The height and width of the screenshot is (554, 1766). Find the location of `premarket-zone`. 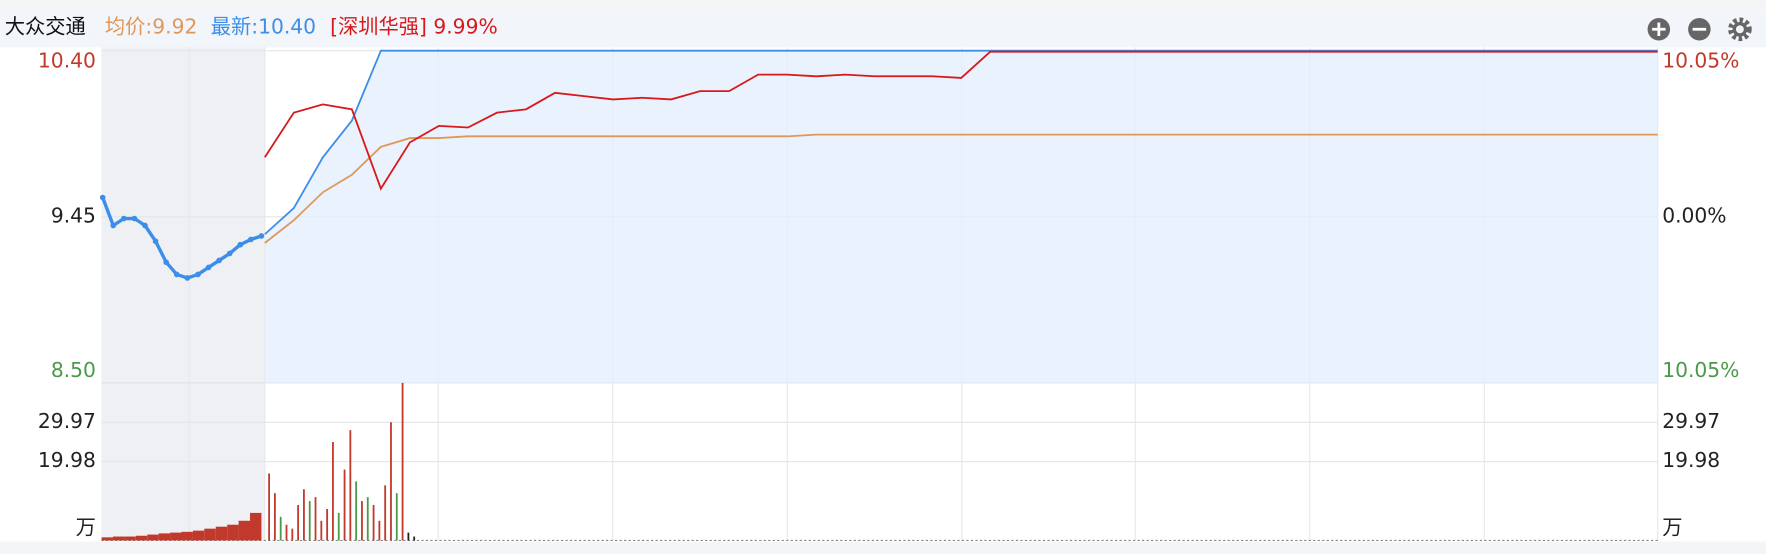

premarket-zone is located at coordinates (183, 294).